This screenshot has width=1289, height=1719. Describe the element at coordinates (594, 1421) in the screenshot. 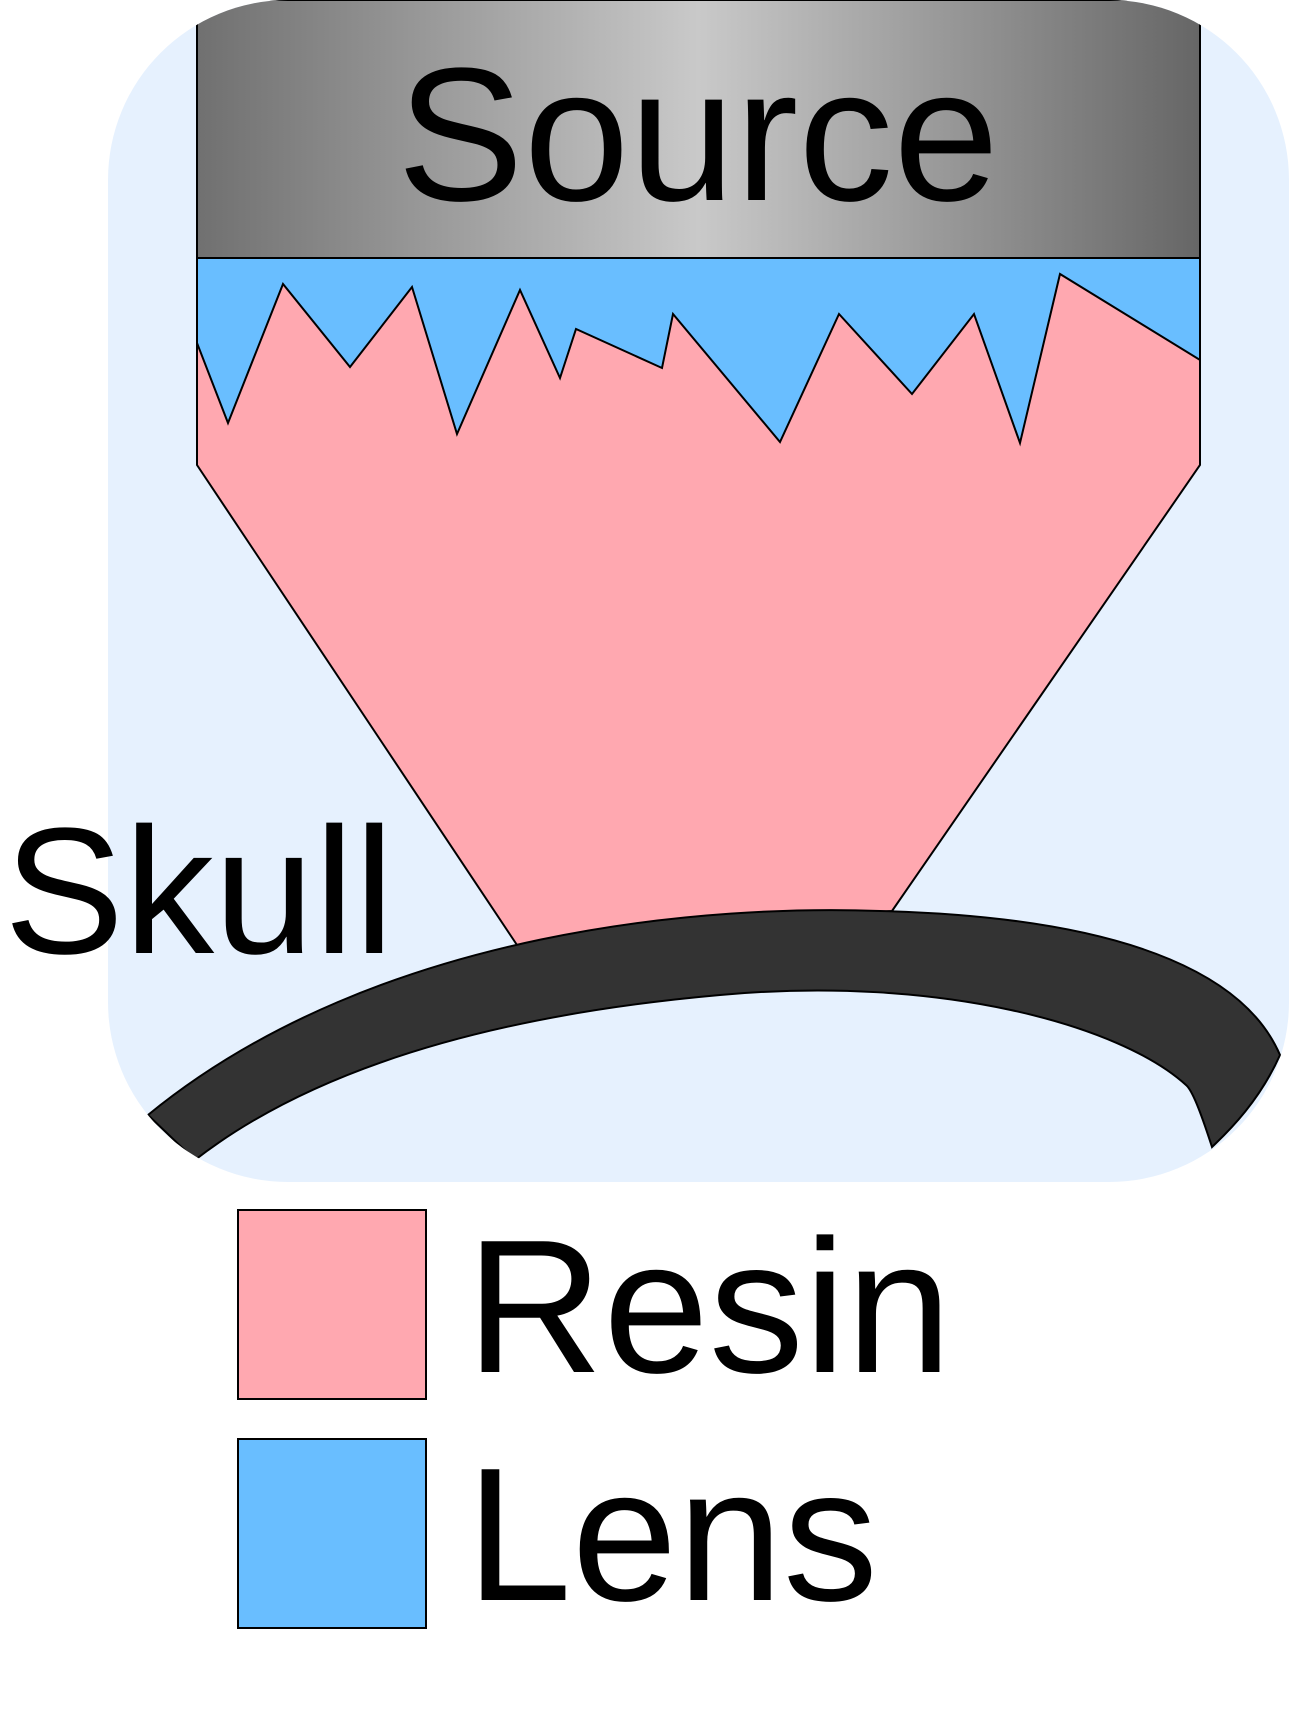

I see `legend: Resin Lens` at that location.